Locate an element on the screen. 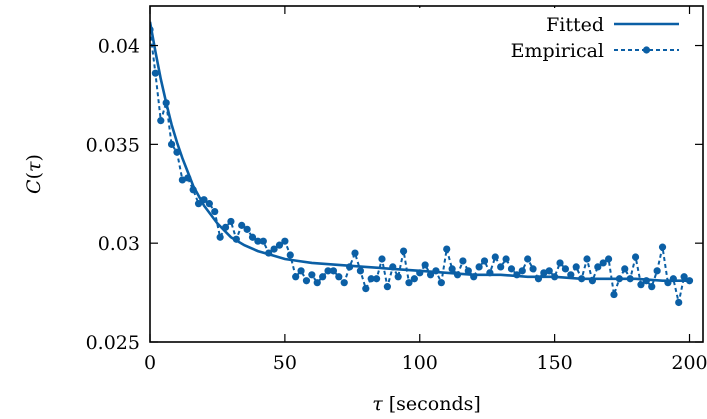 Image resolution: width=707 pixels, height=419 pixels. y-axis-label: C(τ) is located at coordinates (34, 174).